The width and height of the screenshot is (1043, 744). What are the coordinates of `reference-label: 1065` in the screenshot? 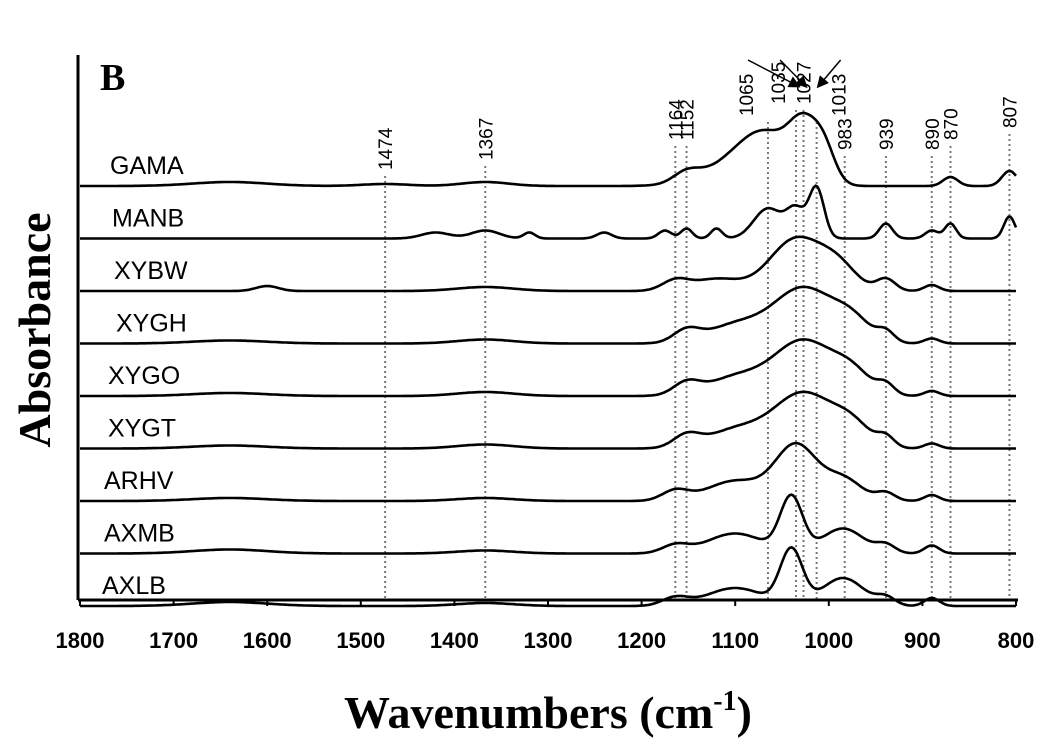 It's located at (747, 95).